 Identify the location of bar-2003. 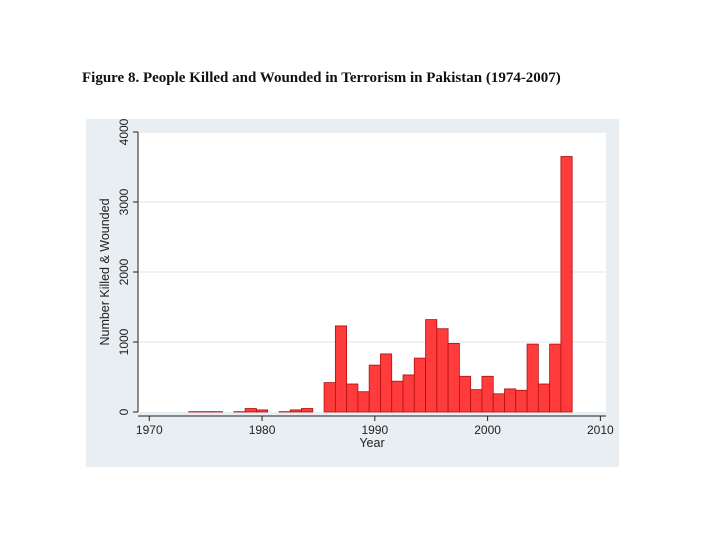
(521, 401).